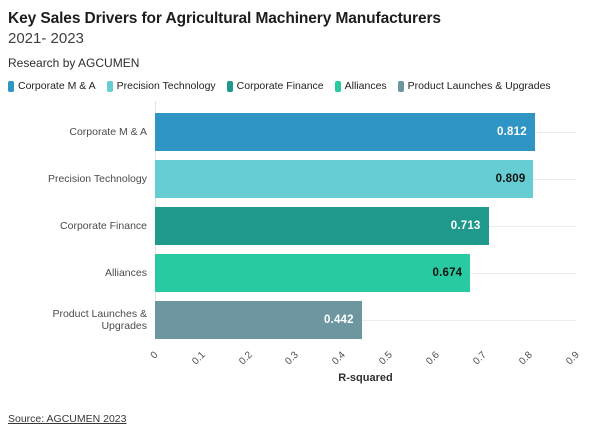 Image resolution: width=600 pixels, height=435 pixels. What do you see at coordinates (74, 63) in the screenshot?
I see `chart-byline: Research by AGCUMEN` at bounding box center [74, 63].